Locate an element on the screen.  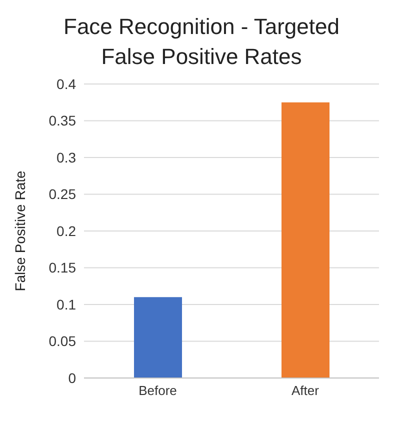
x-tick-label: Before is located at coordinates (157, 390).